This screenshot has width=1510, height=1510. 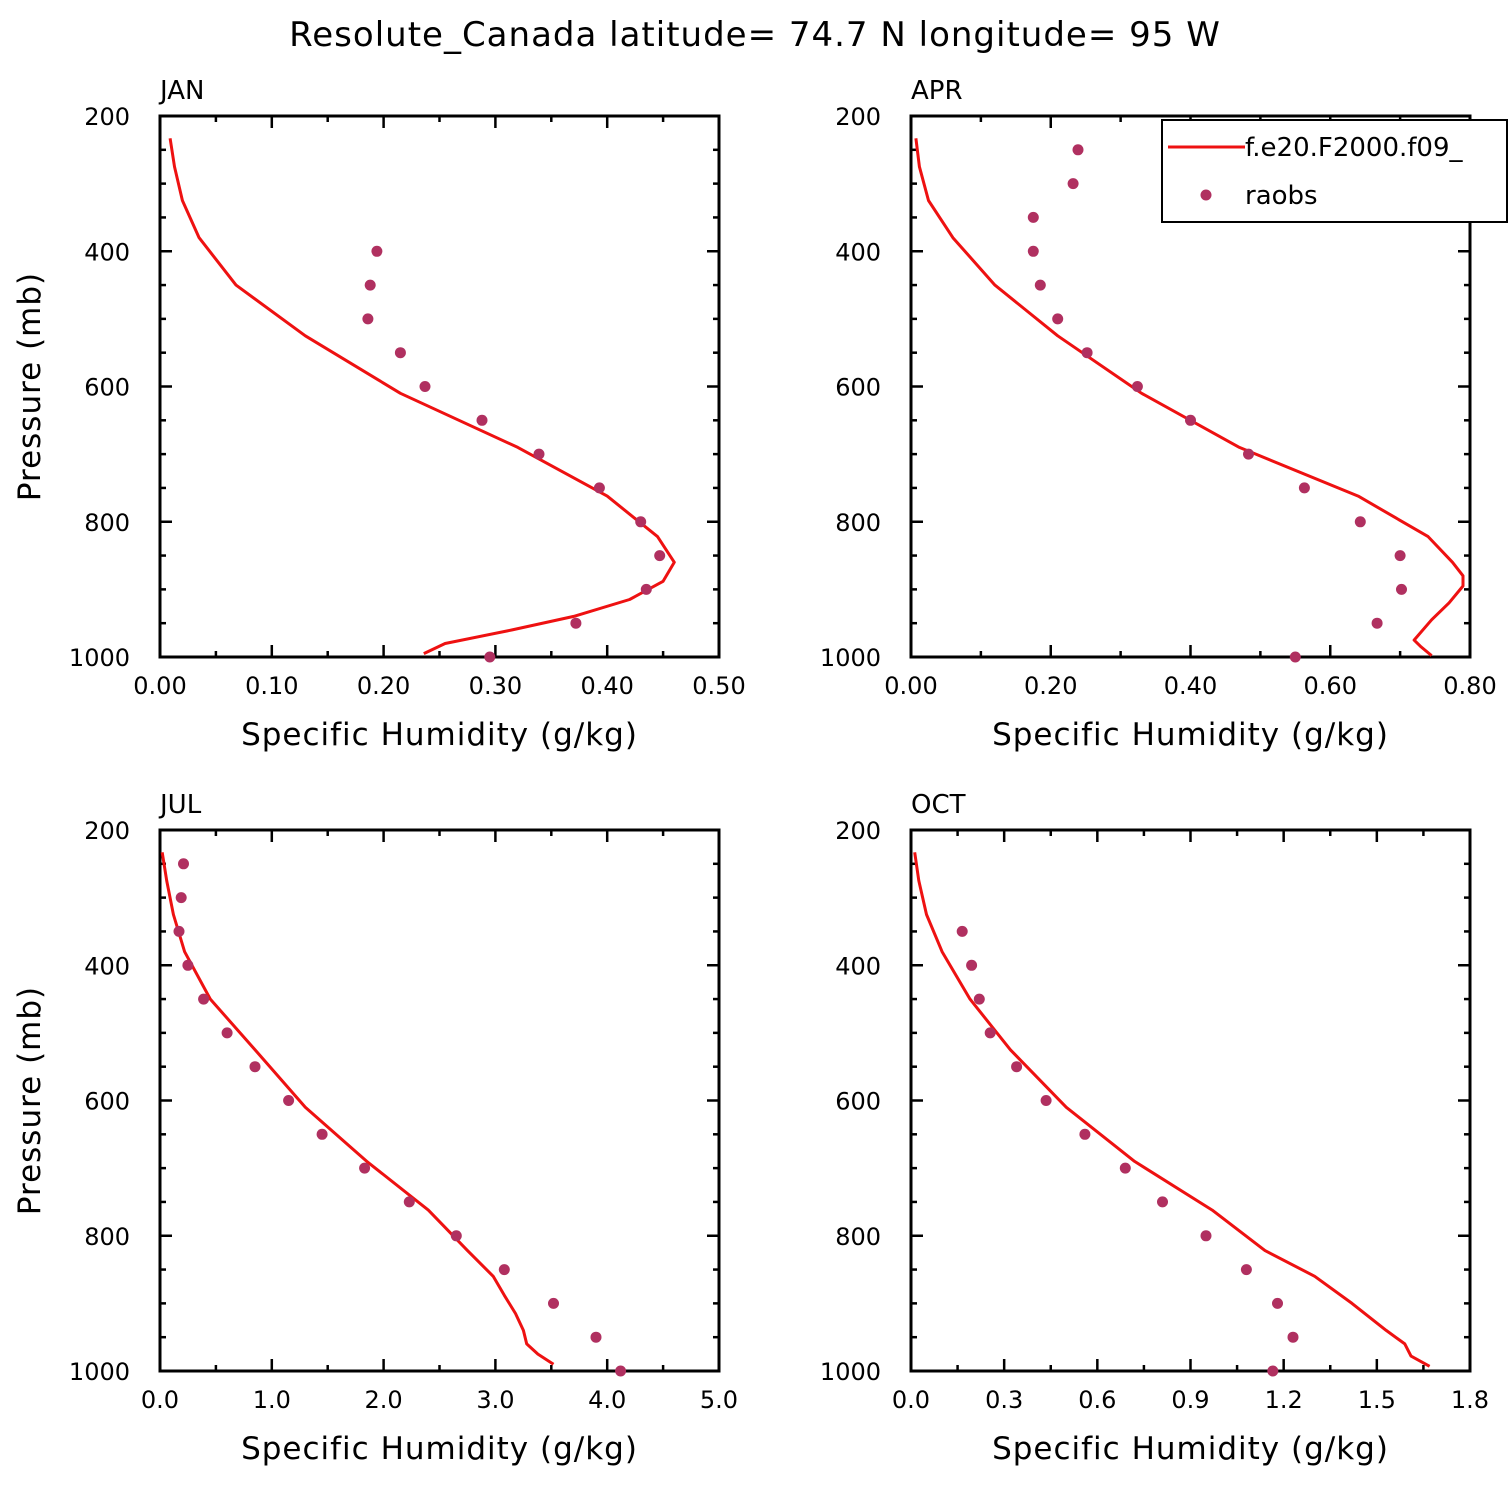 What do you see at coordinates (1469, 686) in the screenshot?
I see `x-tick-label-apr: 0.80` at bounding box center [1469, 686].